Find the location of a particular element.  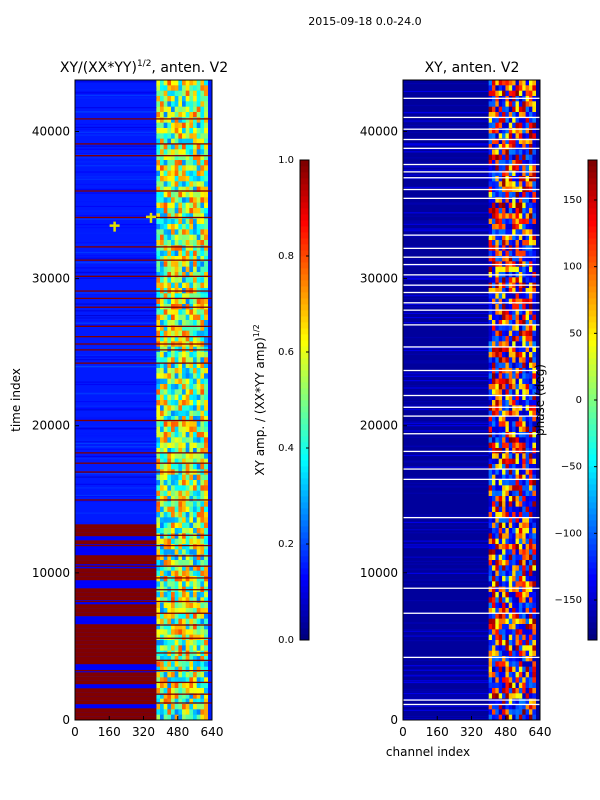

cbar-tick-label: 1.0 is located at coordinates (286, 160).